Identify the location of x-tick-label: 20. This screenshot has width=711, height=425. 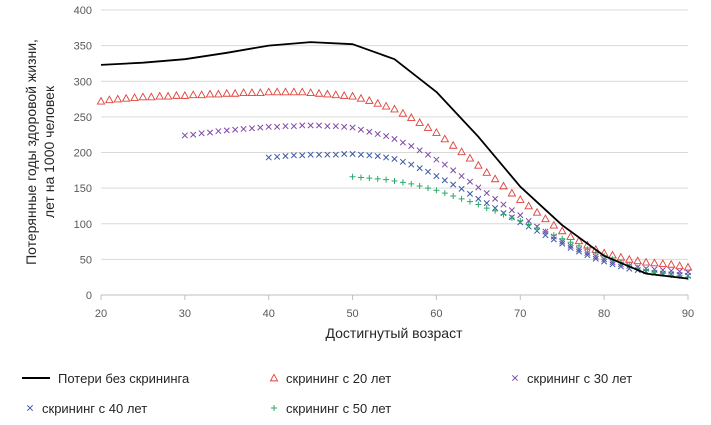
(101, 314).